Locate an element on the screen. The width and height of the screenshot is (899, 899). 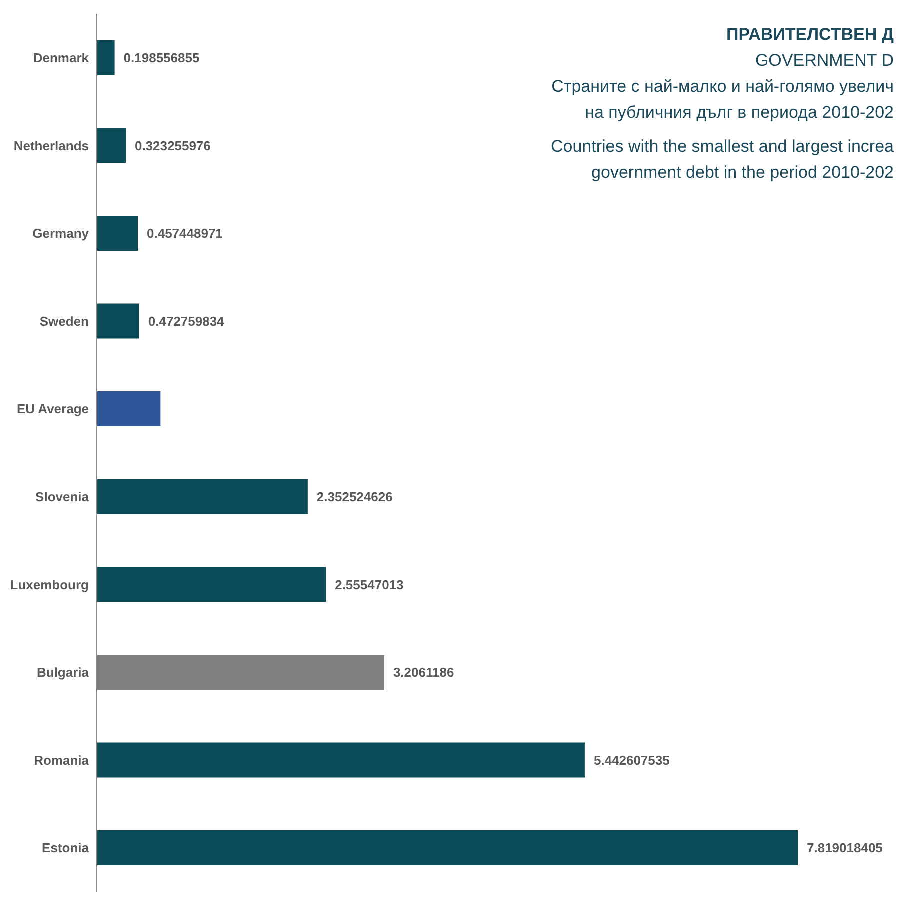
data-label: 2.55547013 is located at coordinates (369, 584).